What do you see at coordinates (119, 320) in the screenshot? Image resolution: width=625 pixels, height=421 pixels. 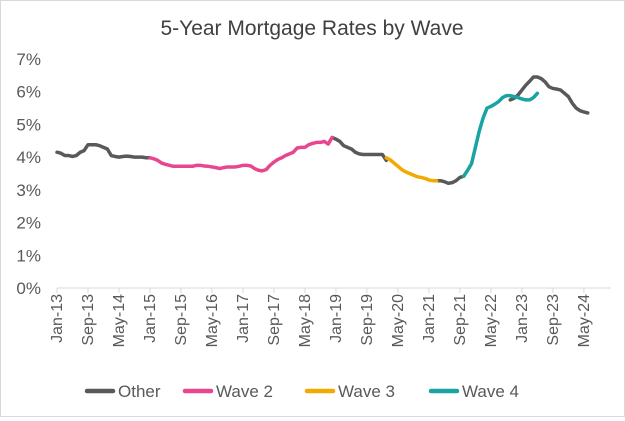 I see `x-tick-label: May-14` at bounding box center [119, 320].